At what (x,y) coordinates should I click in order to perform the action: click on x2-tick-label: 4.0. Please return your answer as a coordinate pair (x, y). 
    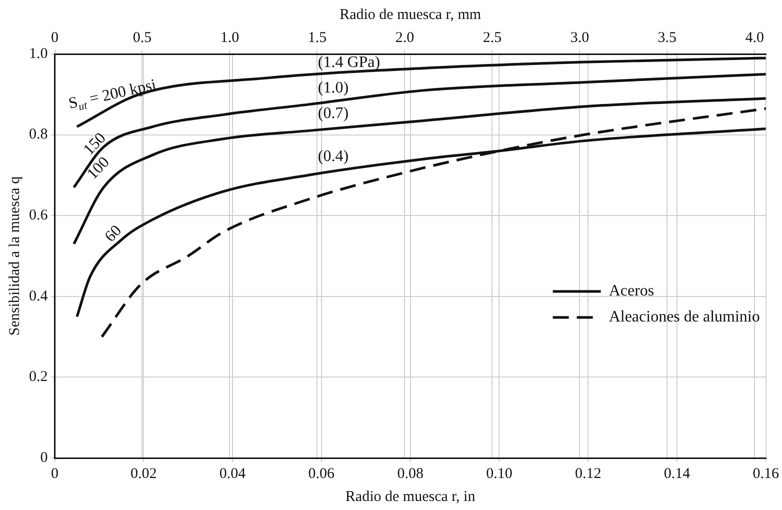
    Looking at the image, I should click on (754, 38).